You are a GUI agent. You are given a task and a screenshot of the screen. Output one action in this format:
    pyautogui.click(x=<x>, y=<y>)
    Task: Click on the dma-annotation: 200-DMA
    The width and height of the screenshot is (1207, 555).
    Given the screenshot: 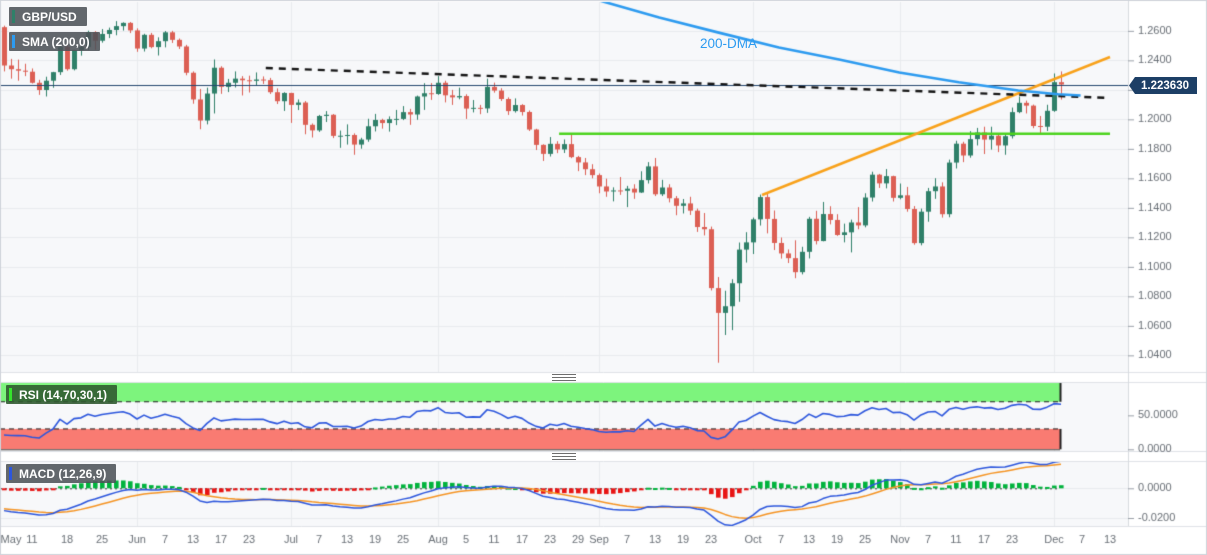 What is the action you would take?
    pyautogui.click(x=729, y=43)
    